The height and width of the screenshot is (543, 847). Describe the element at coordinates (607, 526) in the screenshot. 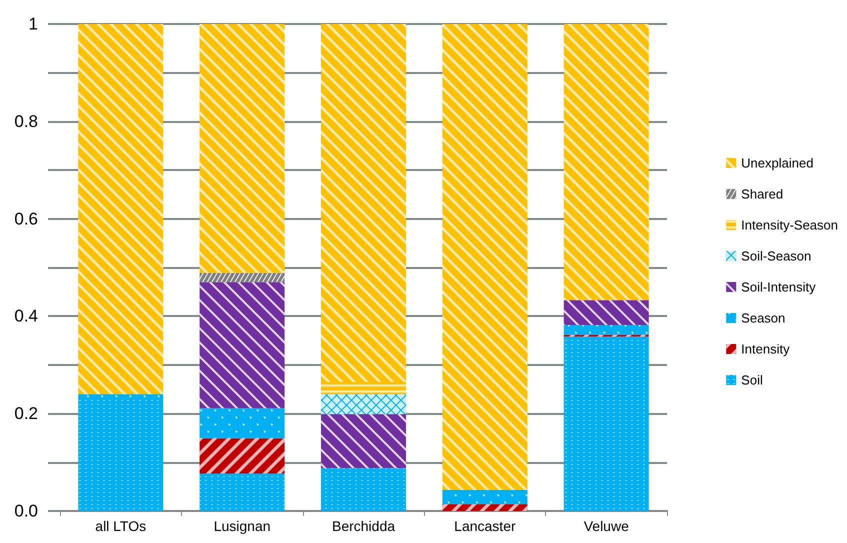

I see `x-tick-label: Veluwe` at that location.